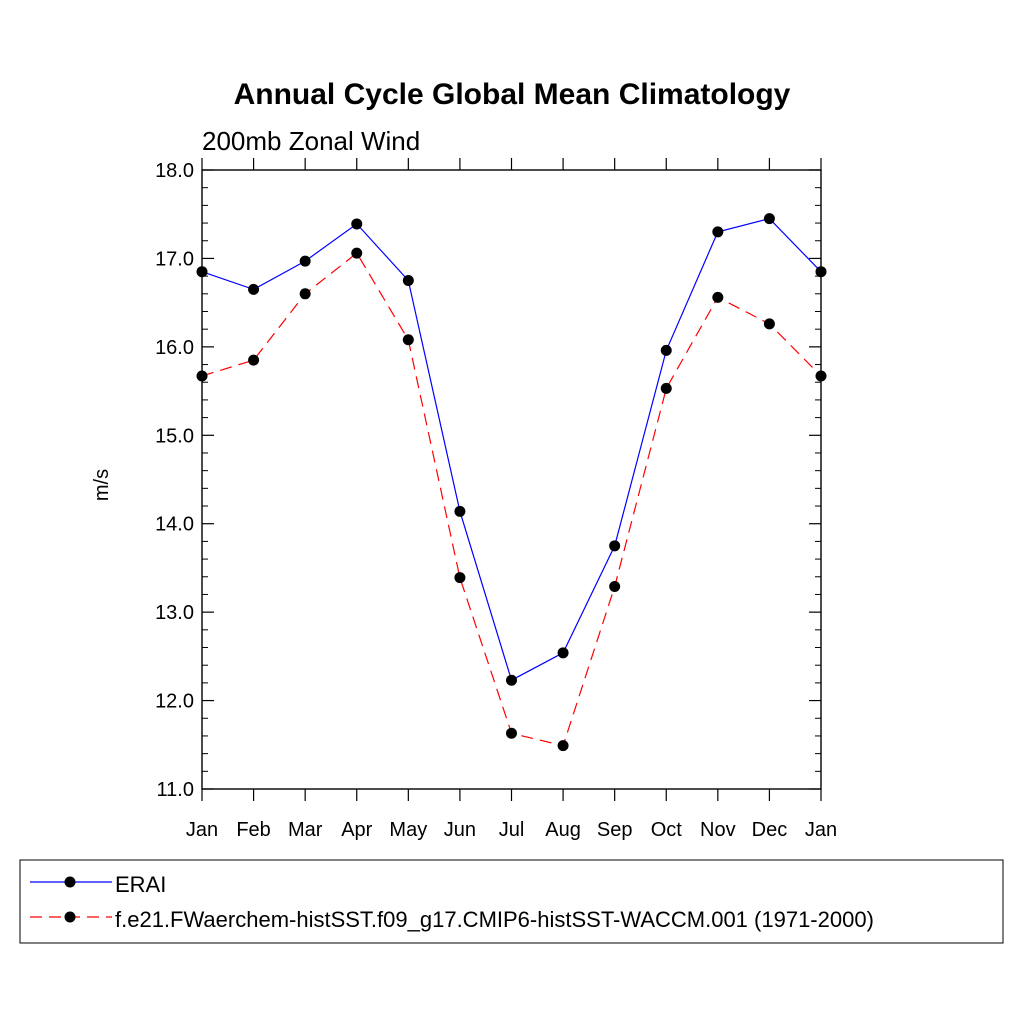  Describe the element at coordinates (512, 830) in the screenshot. I see `x-tick-label: Jul` at that location.